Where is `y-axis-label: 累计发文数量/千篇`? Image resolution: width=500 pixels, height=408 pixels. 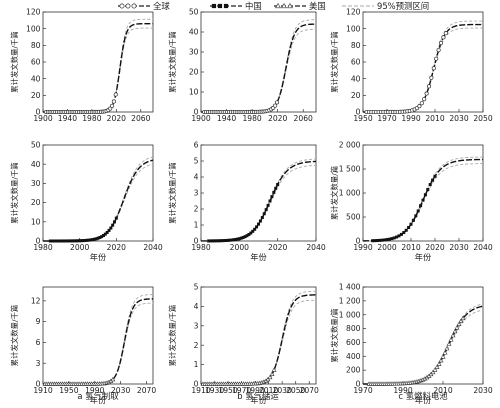
y-axis-label: 累计发文数量/千篇 is located at coordinates (14, 62).